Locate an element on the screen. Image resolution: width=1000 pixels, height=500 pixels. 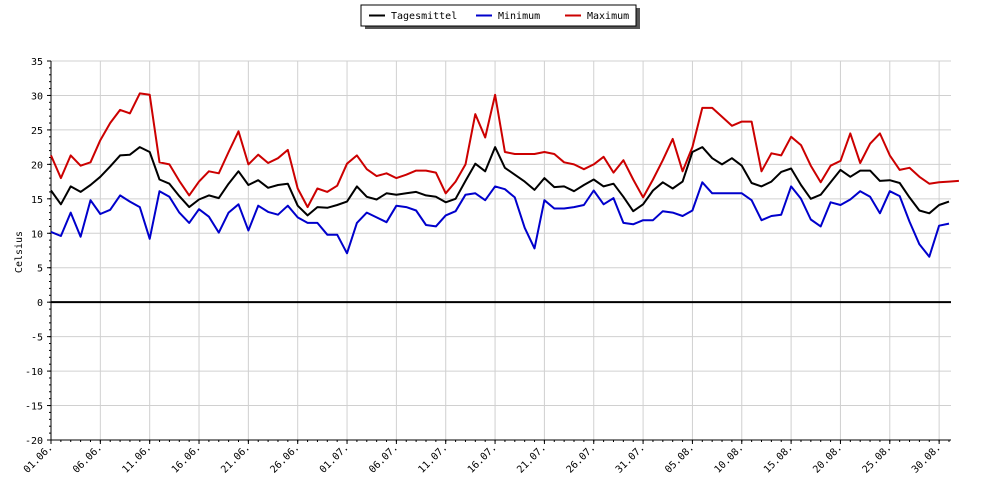
y-tick-label: 30 is located at coordinates (37, 96).